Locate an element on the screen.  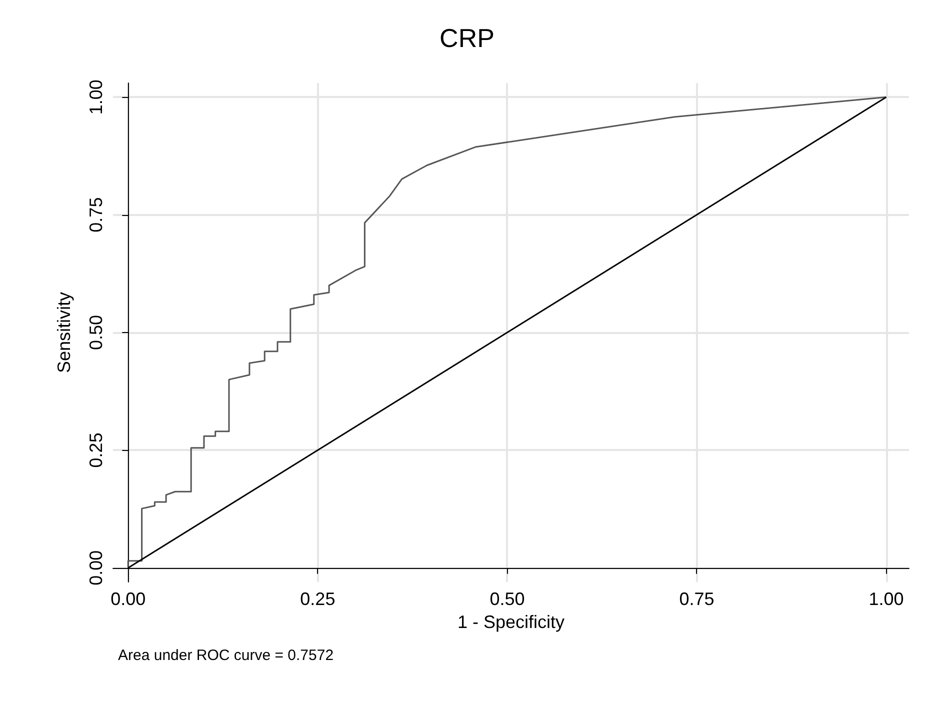
x-tick-label: 0.75 is located at coordinates (696, 599).